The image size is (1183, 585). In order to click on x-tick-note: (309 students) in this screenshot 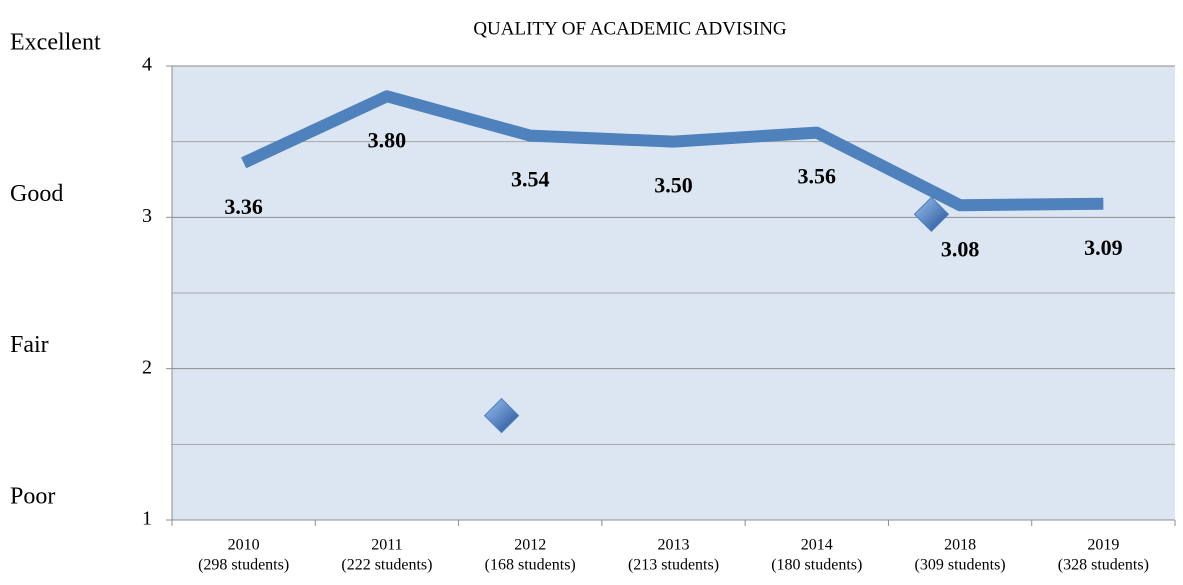, I will do `click(960, 565)`.